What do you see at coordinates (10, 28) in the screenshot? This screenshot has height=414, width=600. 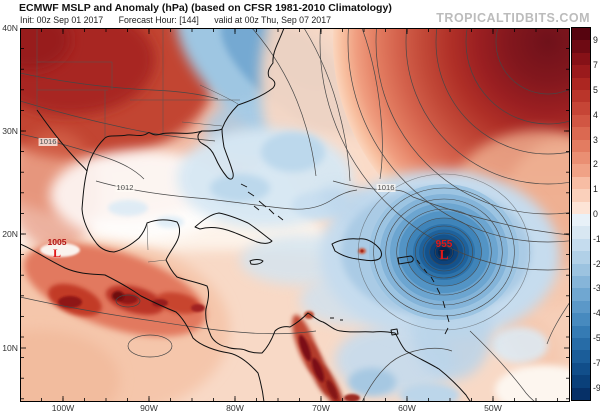 I see `lat-label: 40N` at bounding box center [10, 28].